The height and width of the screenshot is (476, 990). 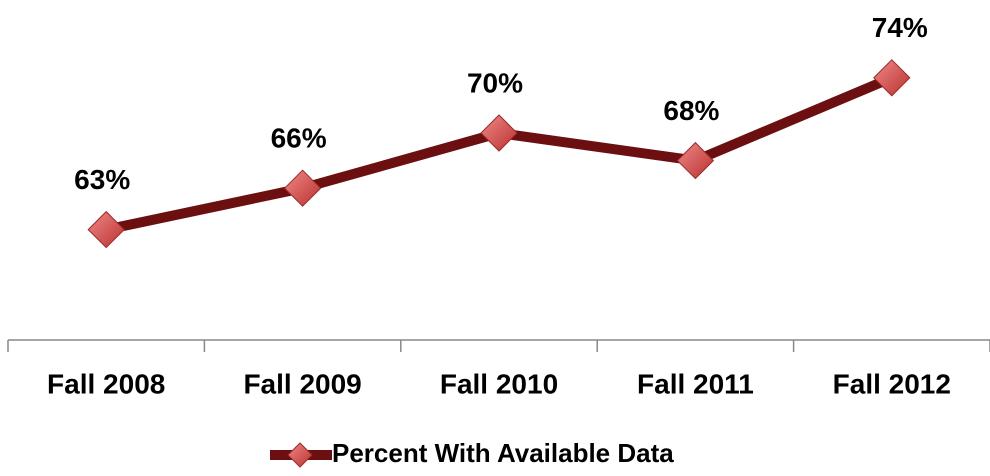 I want to click on x-tick-label: Fall 2010, so click(x=499, y=383).